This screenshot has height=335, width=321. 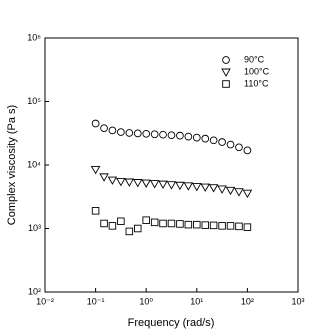 What do you see at coordinates (34, 228) in the screenshot?
I see `y-tick-label: 10³` at bounding box center [34, 228].